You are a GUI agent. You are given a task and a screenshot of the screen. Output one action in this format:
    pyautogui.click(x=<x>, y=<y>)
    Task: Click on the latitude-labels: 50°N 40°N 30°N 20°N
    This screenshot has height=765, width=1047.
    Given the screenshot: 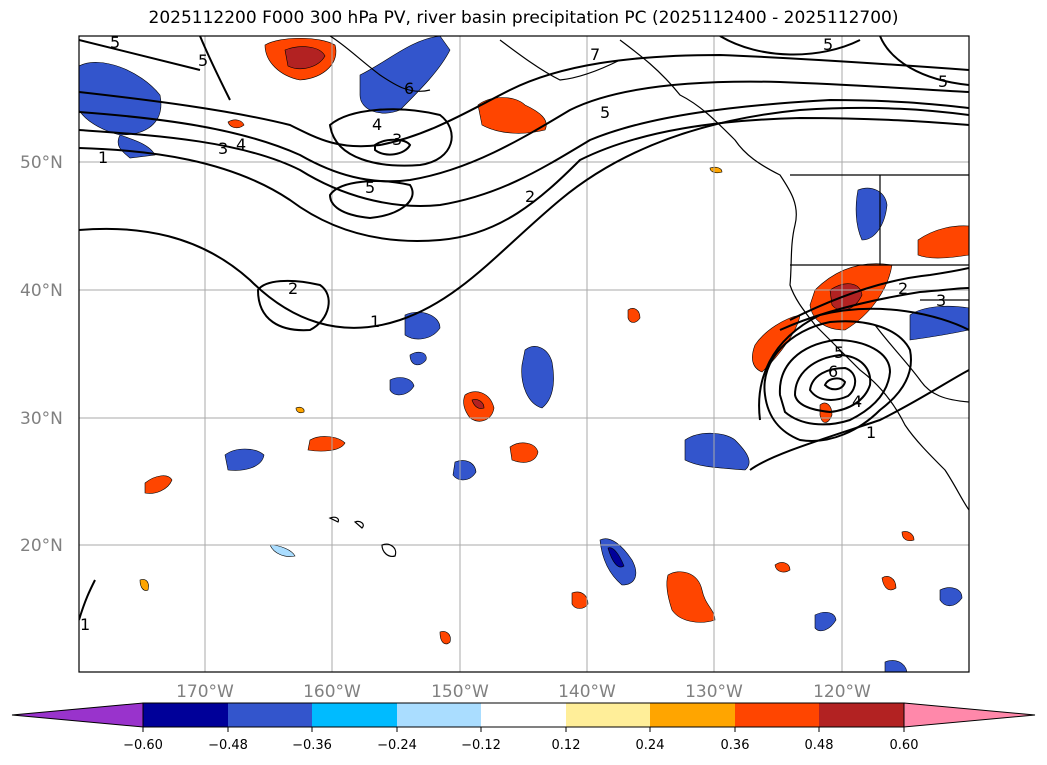 What is the action you would take?
    pyautogui.click(x=41, y=354)
    